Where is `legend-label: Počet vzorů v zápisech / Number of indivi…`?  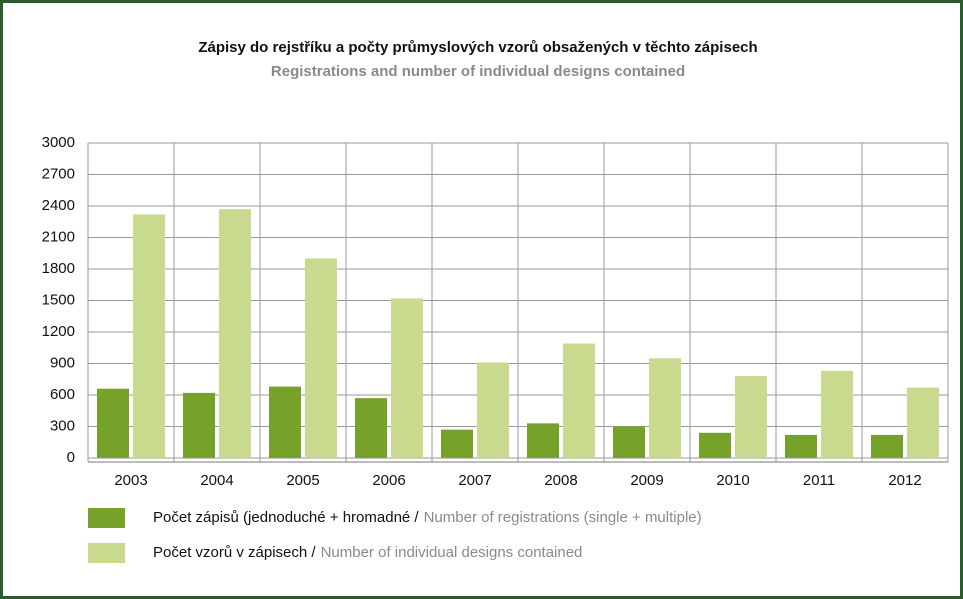 legend-label: Počet vzorů v zápisech / Number of indivi… is located at coordinates (367, 552).